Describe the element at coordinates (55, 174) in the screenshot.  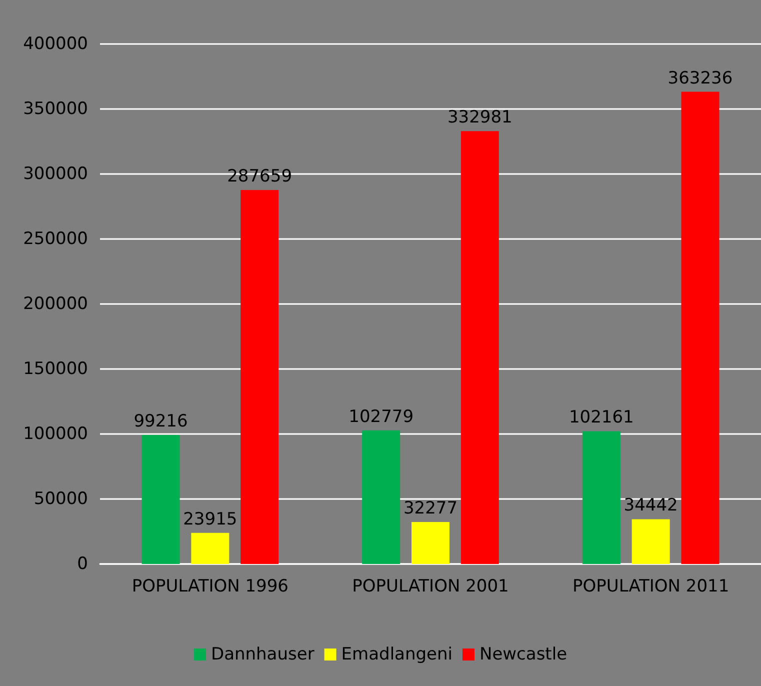
I see `y-tick-label: 300000` at that location.